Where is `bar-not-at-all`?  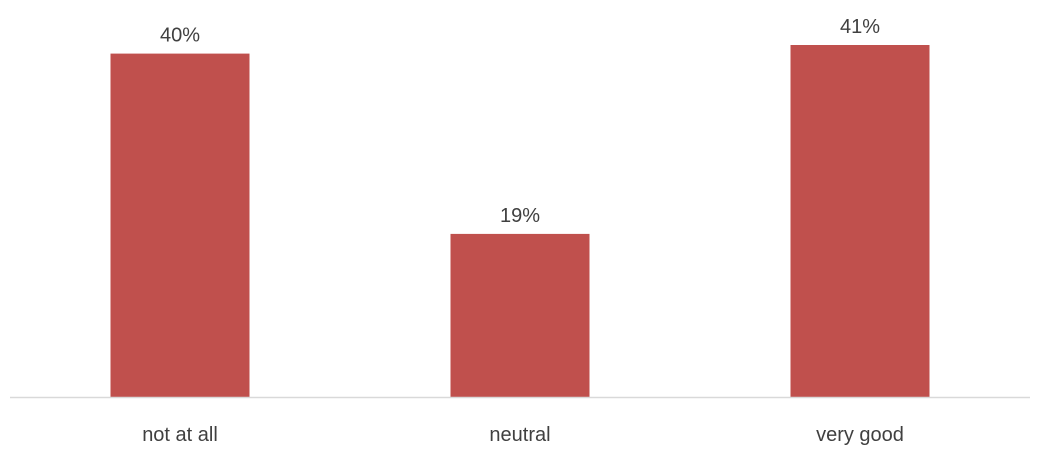
bar-not-at-all is located at coordinates (180, 225).